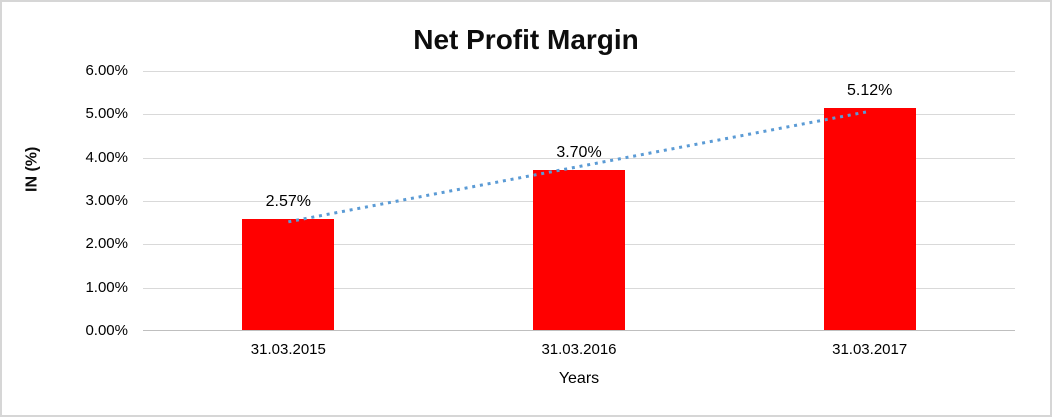 The width and height of the screenshot is (1052, 417). Describe the element at coordinates (106, 244) in the screenshot. I see `y-tick-label: 2.00%` at that location.